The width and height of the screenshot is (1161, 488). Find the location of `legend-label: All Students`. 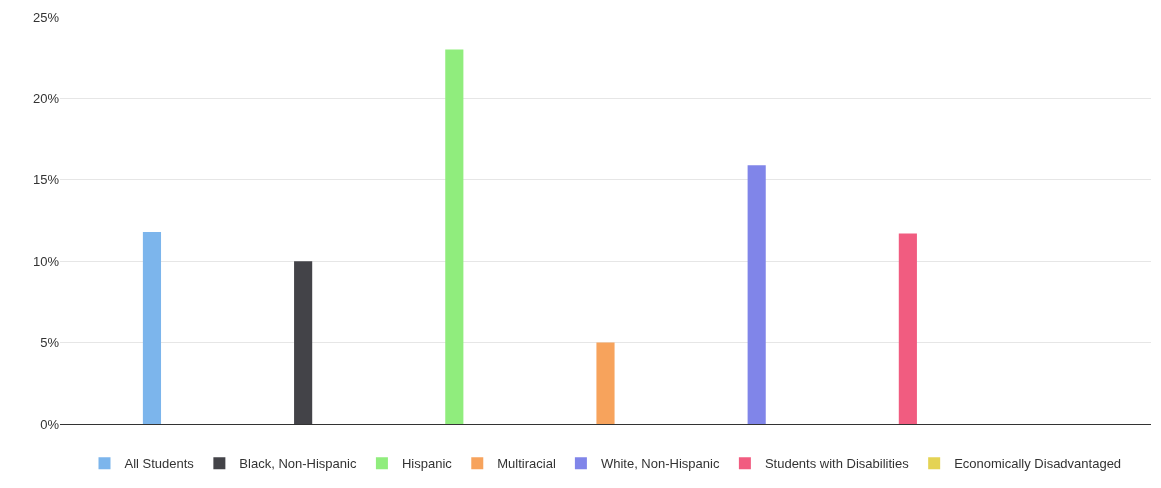

legend-label: All Students is located at coordinates (159, 464).